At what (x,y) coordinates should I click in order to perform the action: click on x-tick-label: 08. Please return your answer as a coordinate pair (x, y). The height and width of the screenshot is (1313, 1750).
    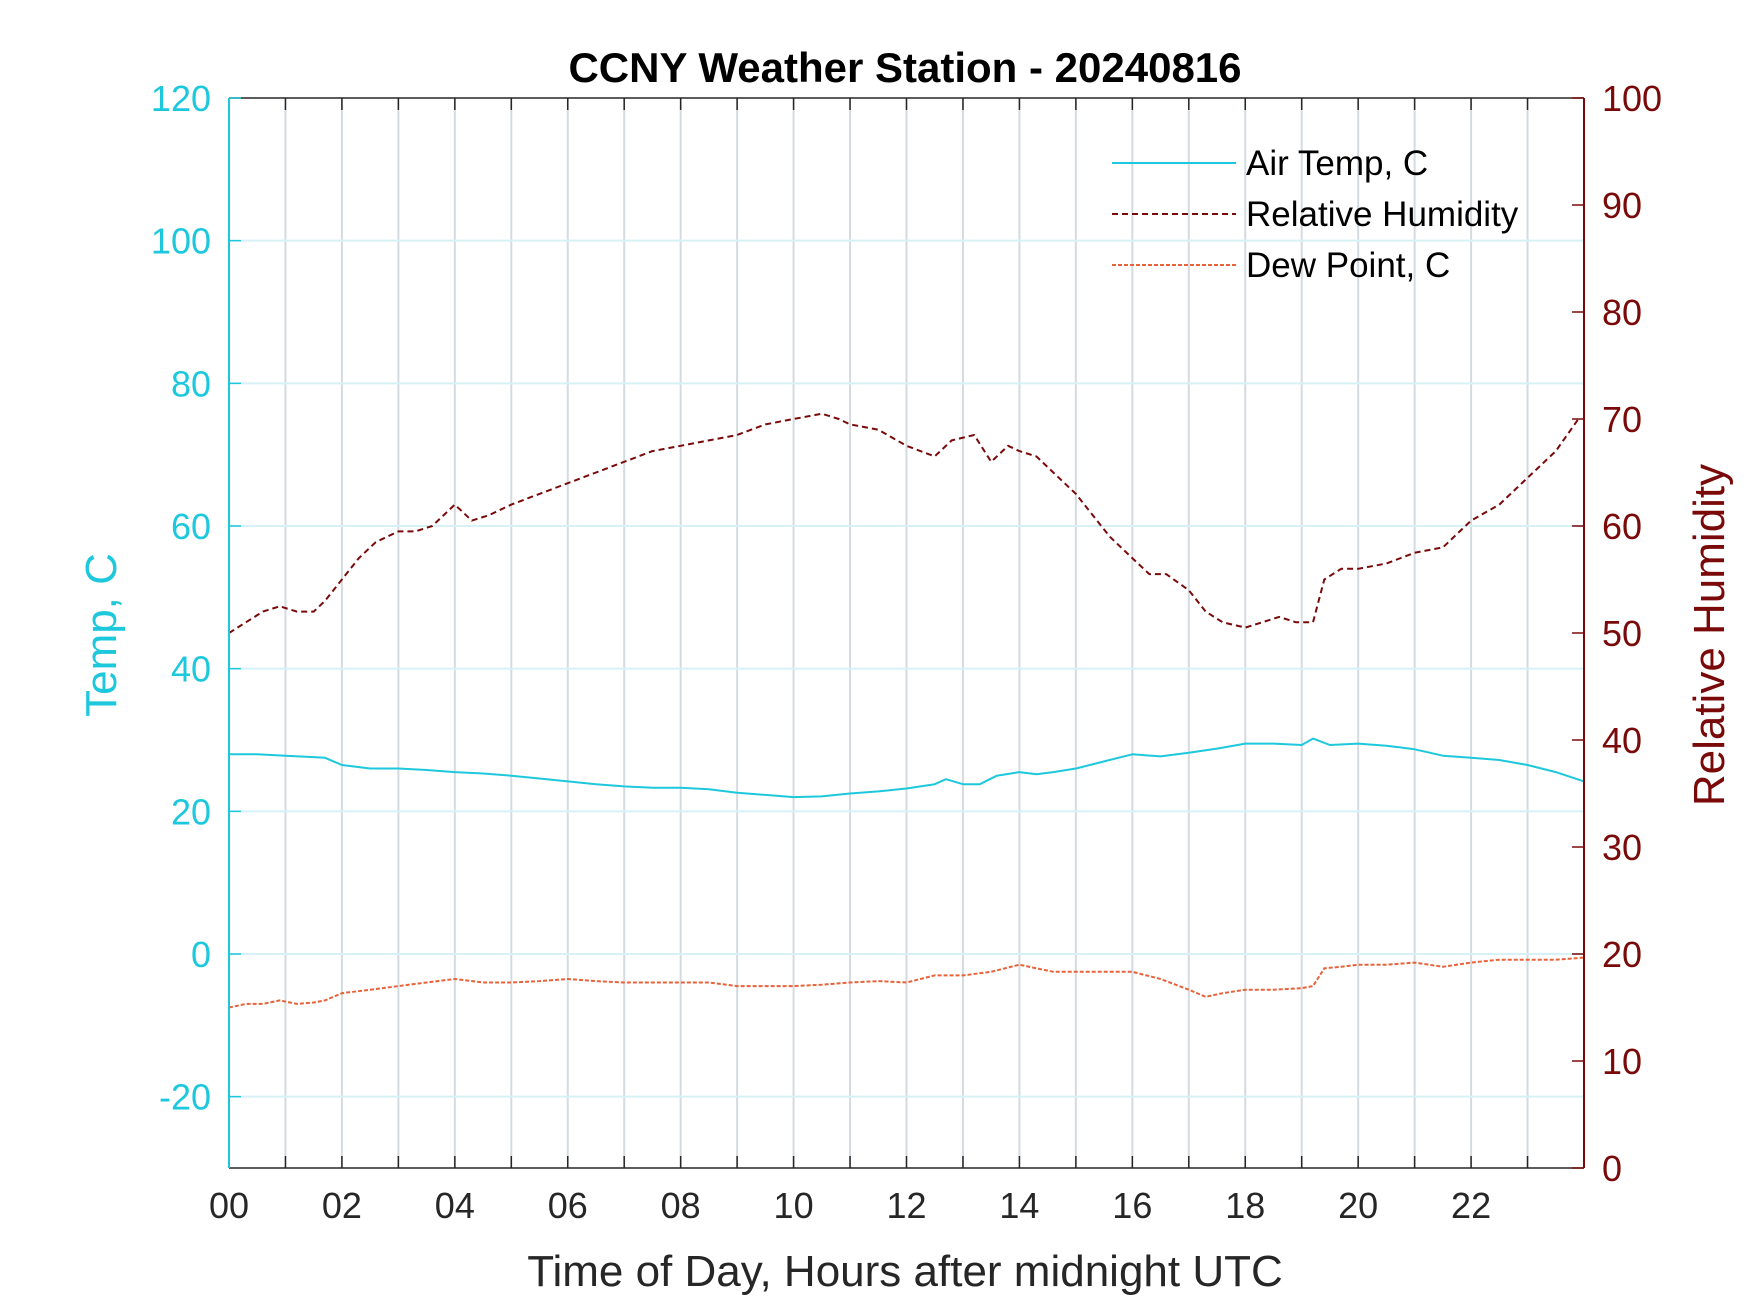
    Looking at the image, I should click on (681, 1205).